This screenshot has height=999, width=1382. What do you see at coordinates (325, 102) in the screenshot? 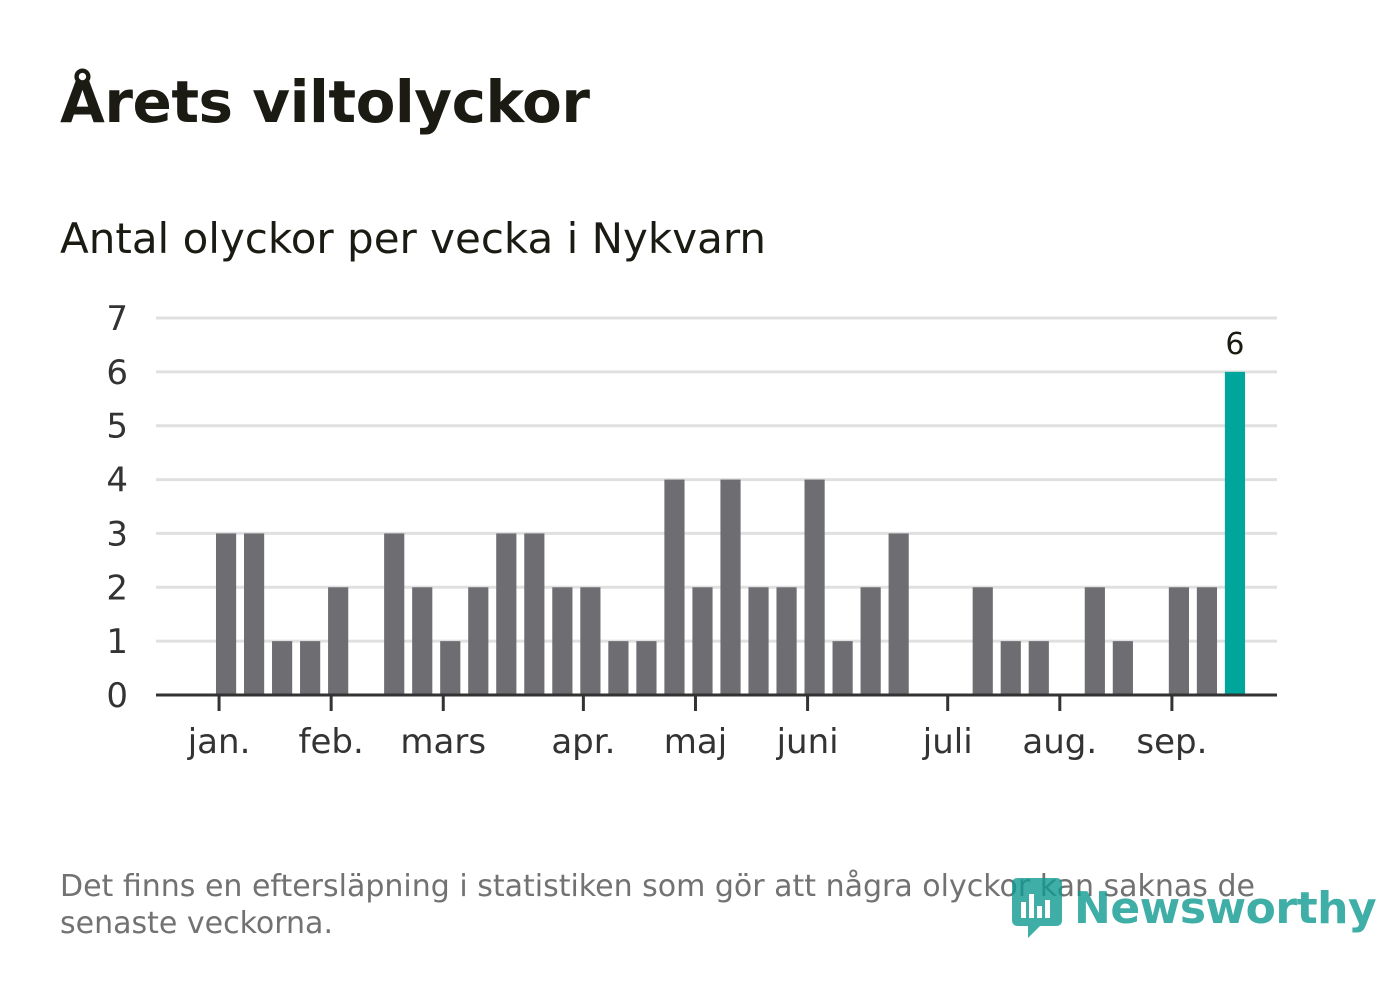
I see `chart-title: Årets viltolyckor` at bounding box center [325, 102].